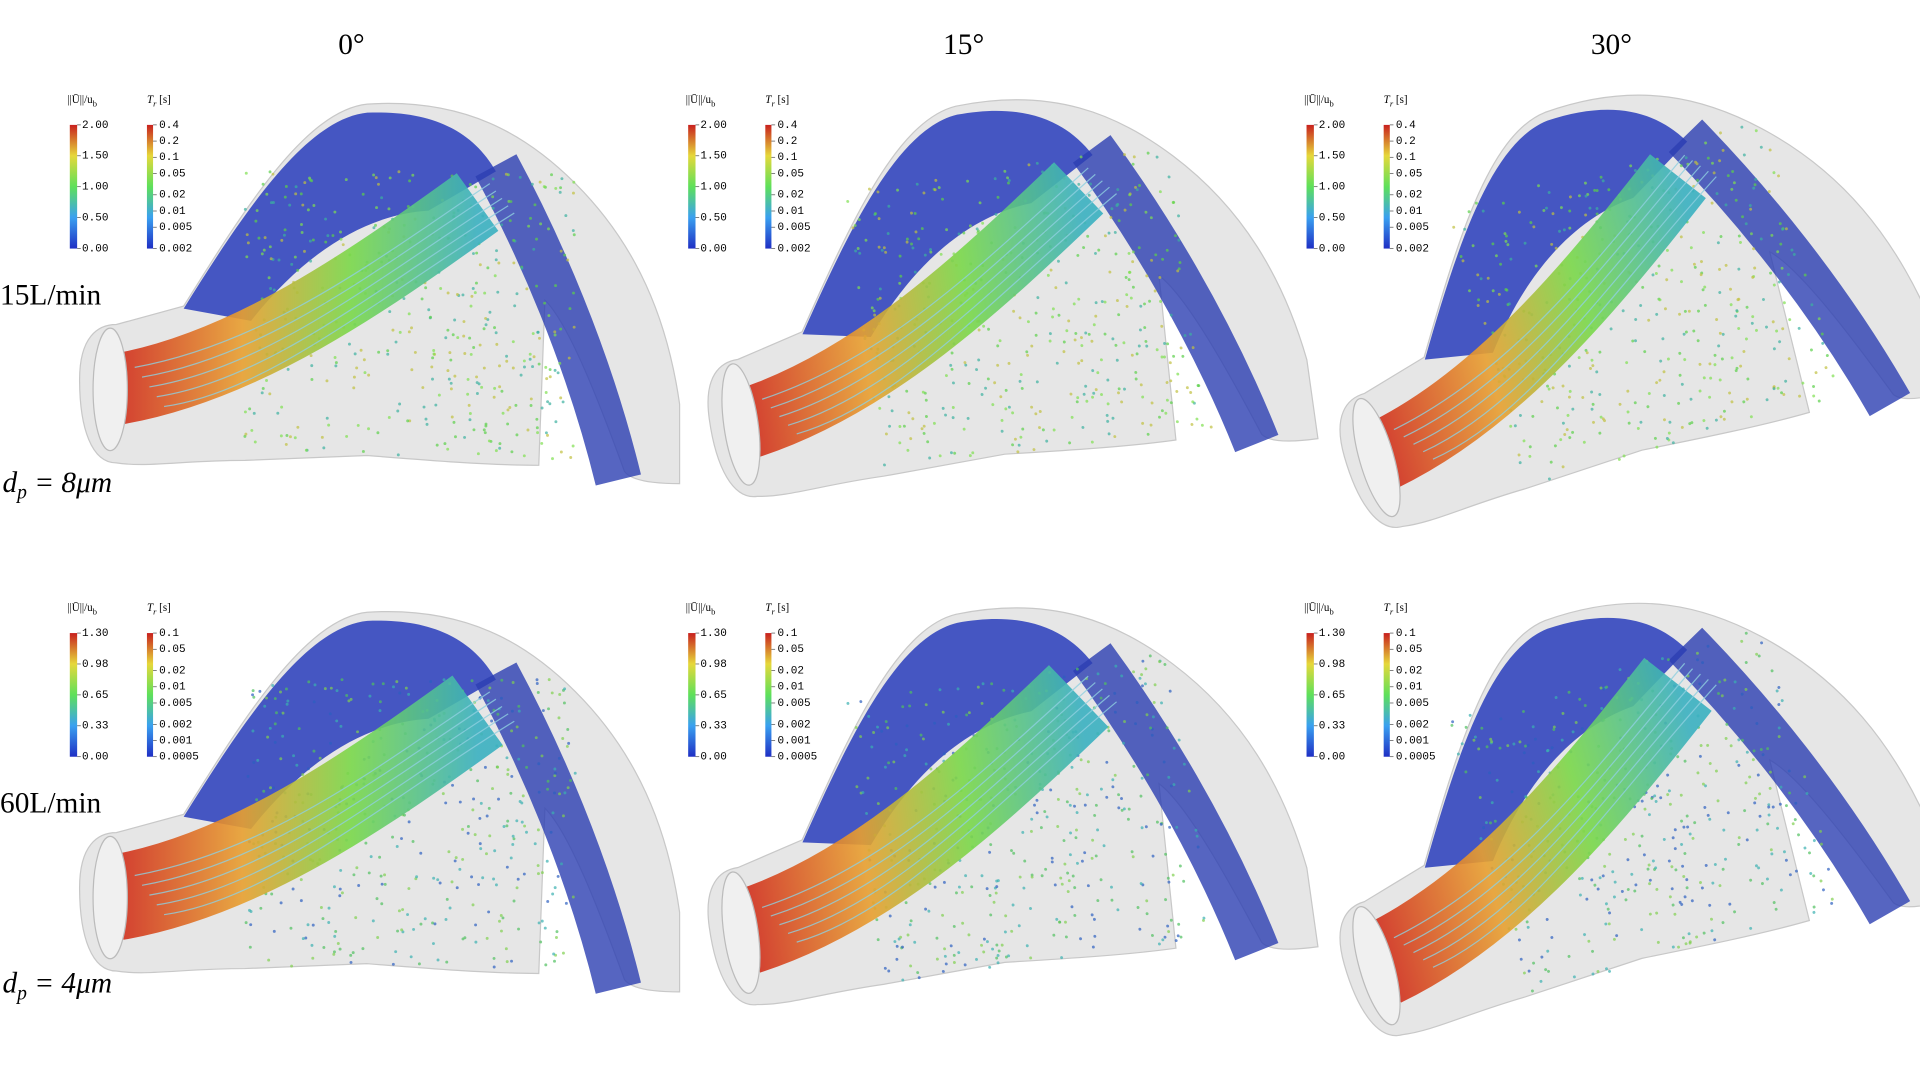 The width and height of the screenshot is (1920, 1080). What do you see at coordinates (95, 612) in the screenshot?
I see `colorbar-title-subscript: b` at bounding box center [95, 612].